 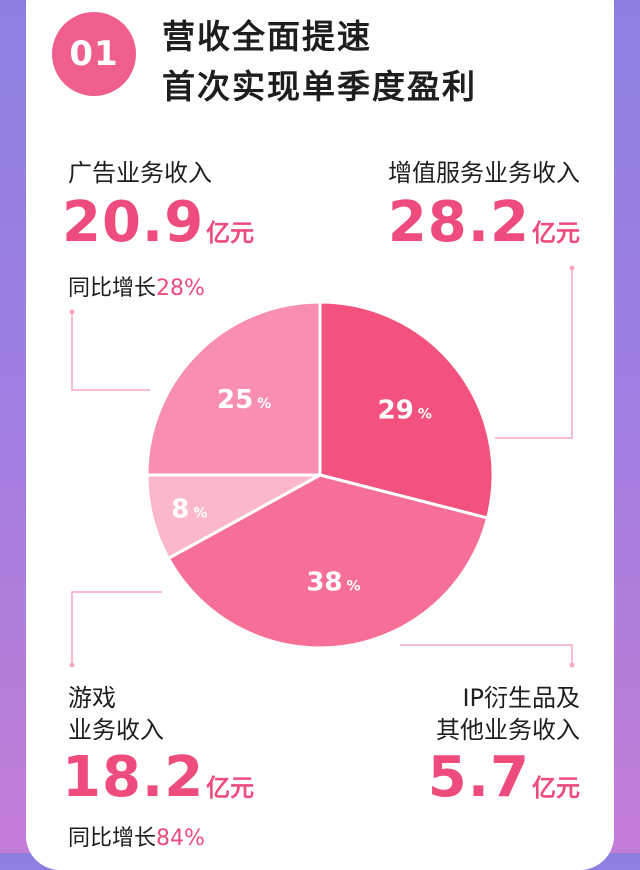 I want to click on pie-slice-vas, so click(x=328, y=561).